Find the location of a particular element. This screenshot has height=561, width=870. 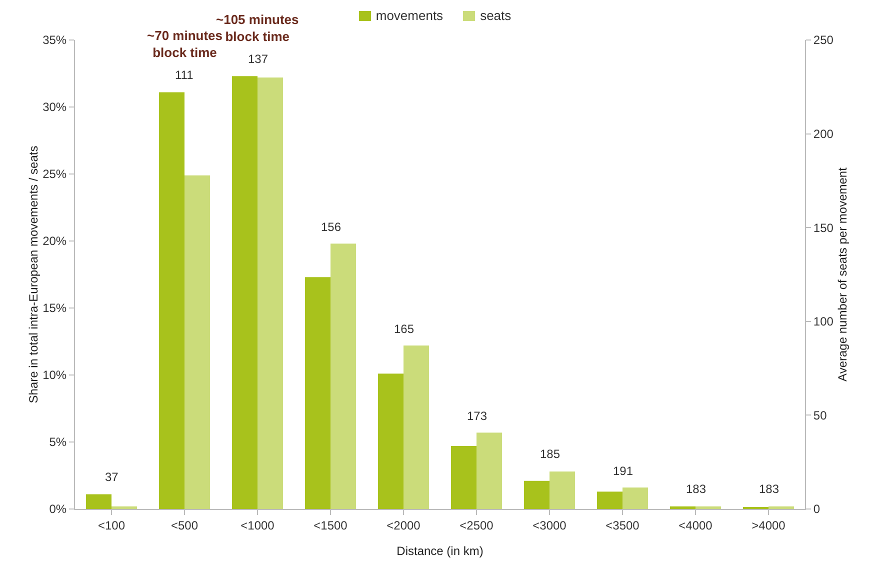

y2-tick-label: 150 is located at coordinates (823, 227).